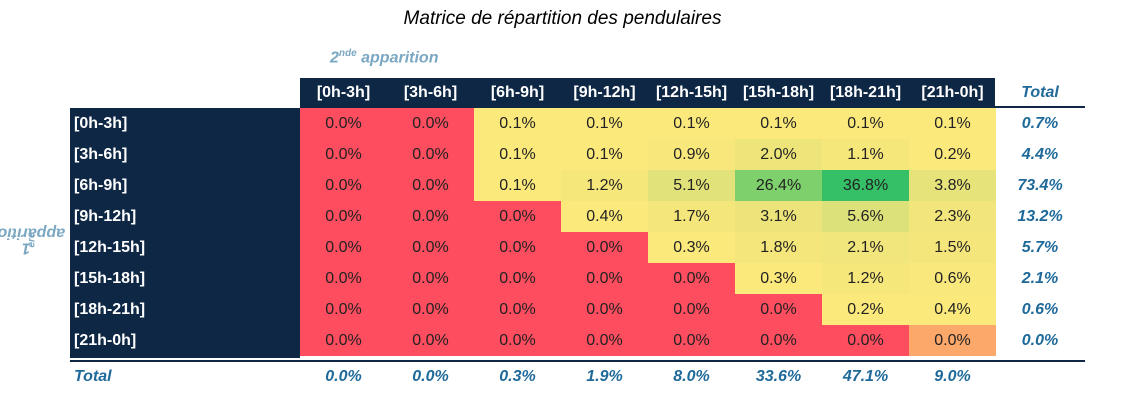 The image size is (1125, 406). I want to click on column-total: 1.9%, so click(604, 376).